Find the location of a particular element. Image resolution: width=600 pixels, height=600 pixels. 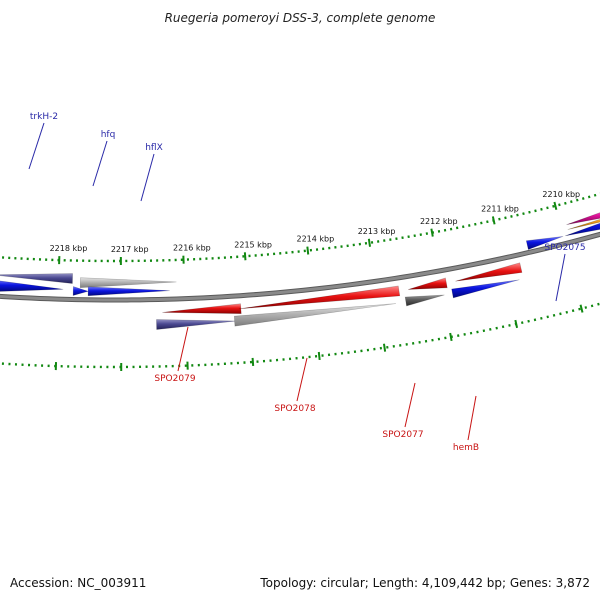

tick-label: 2210 kbp is located at coordinates (561, 194).